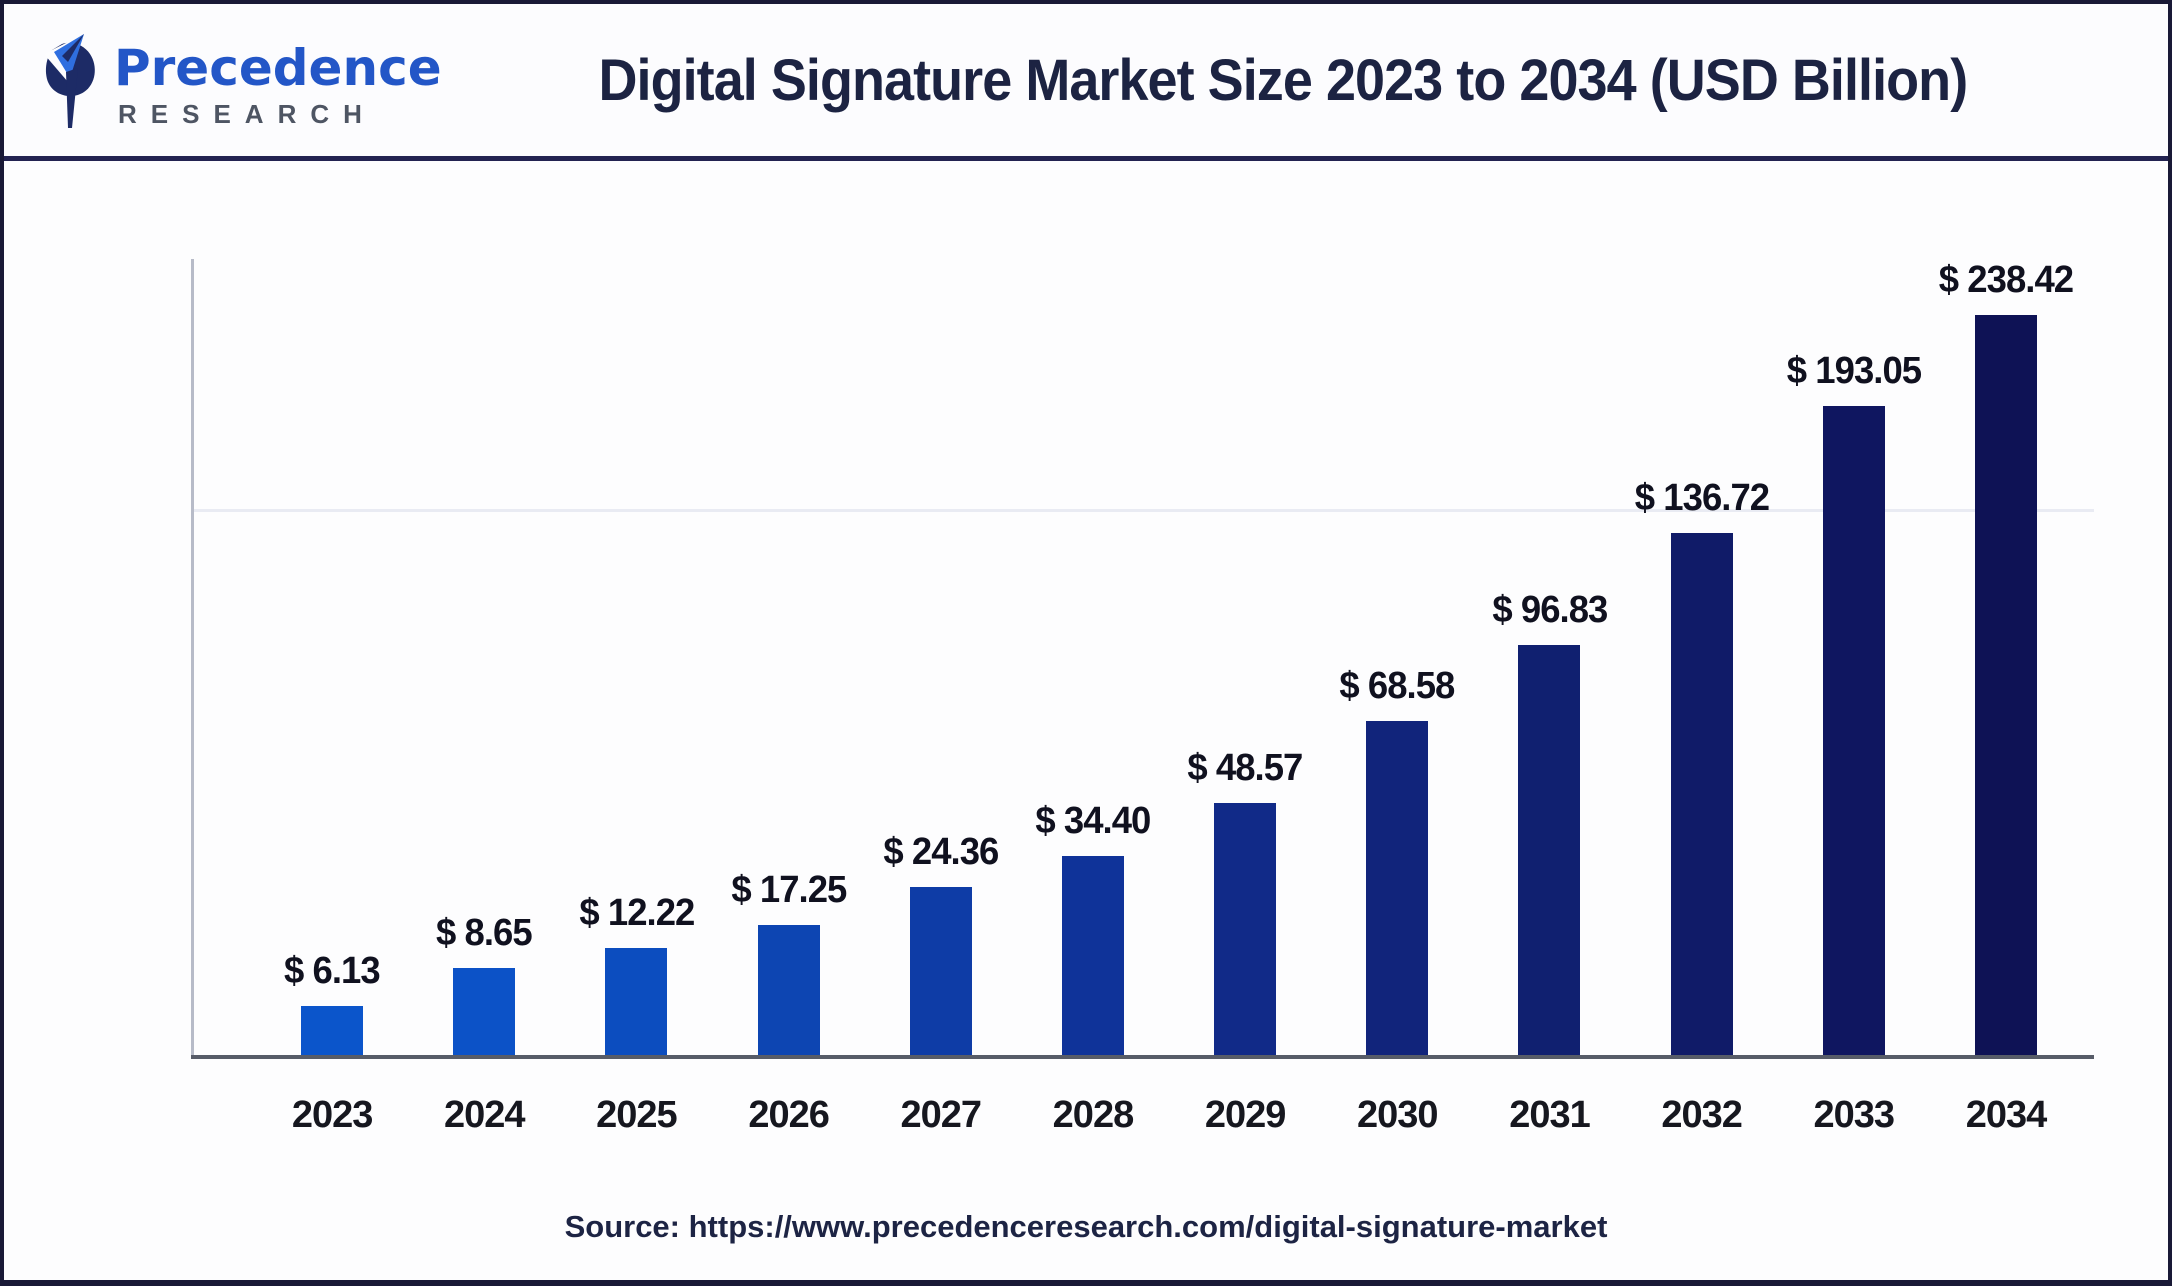  I want to click on bar-value-label-2026: $ 17.25, so click(789, 890).